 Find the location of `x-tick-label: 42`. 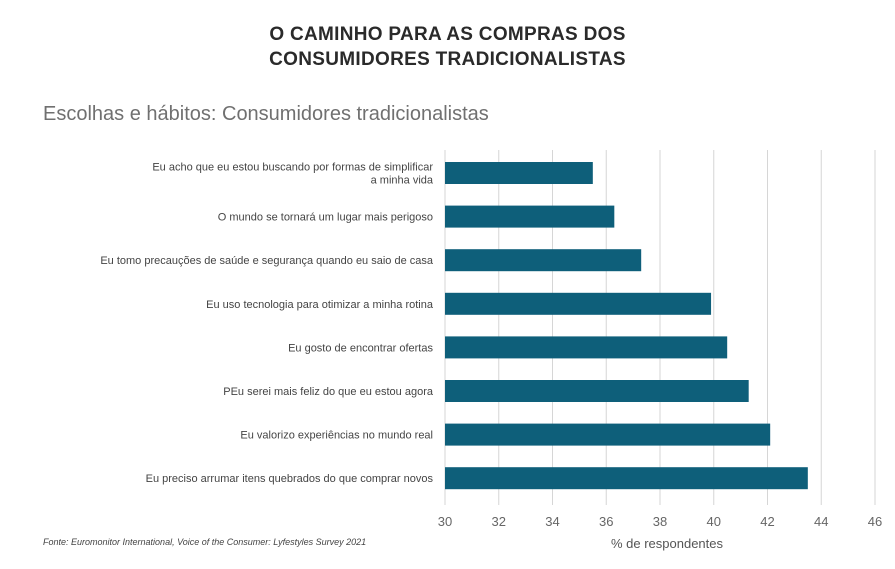

x-tick-label: 42 is located at coordinates (767, 521).